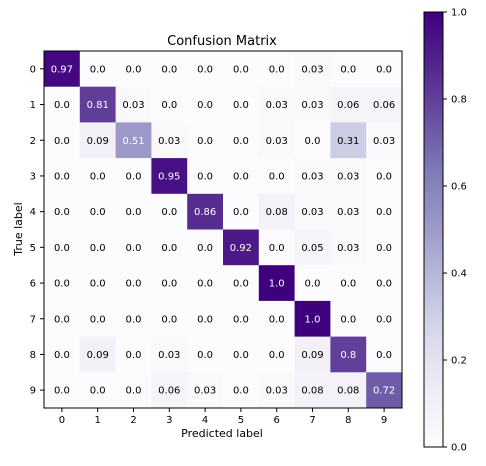 Image resolution: width=486 pixels, height=466 pixels. Describe the element at coordinates (33, 212) in the screenshot. I see `y-tick-label: 4` at that location.